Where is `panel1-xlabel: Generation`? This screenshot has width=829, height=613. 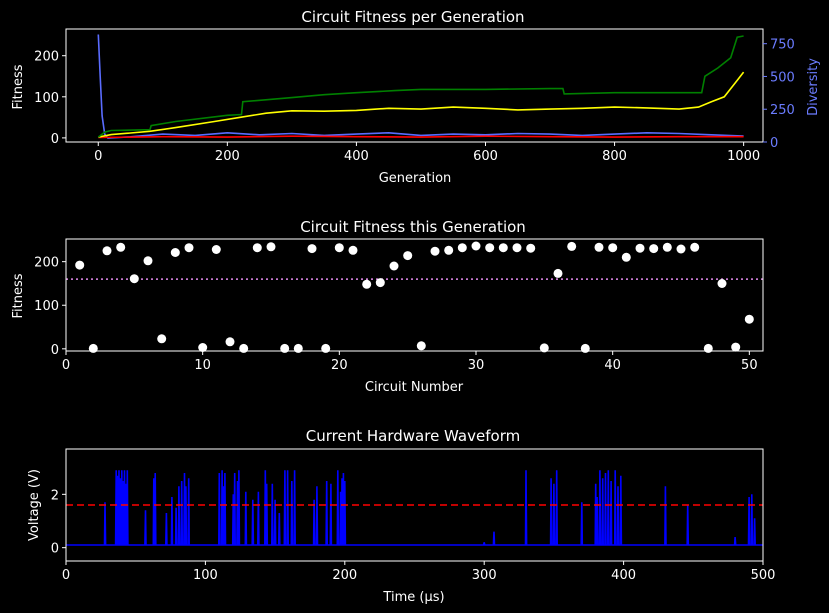
panel1-xlabel: Generation is located at coordinates (415, 178).